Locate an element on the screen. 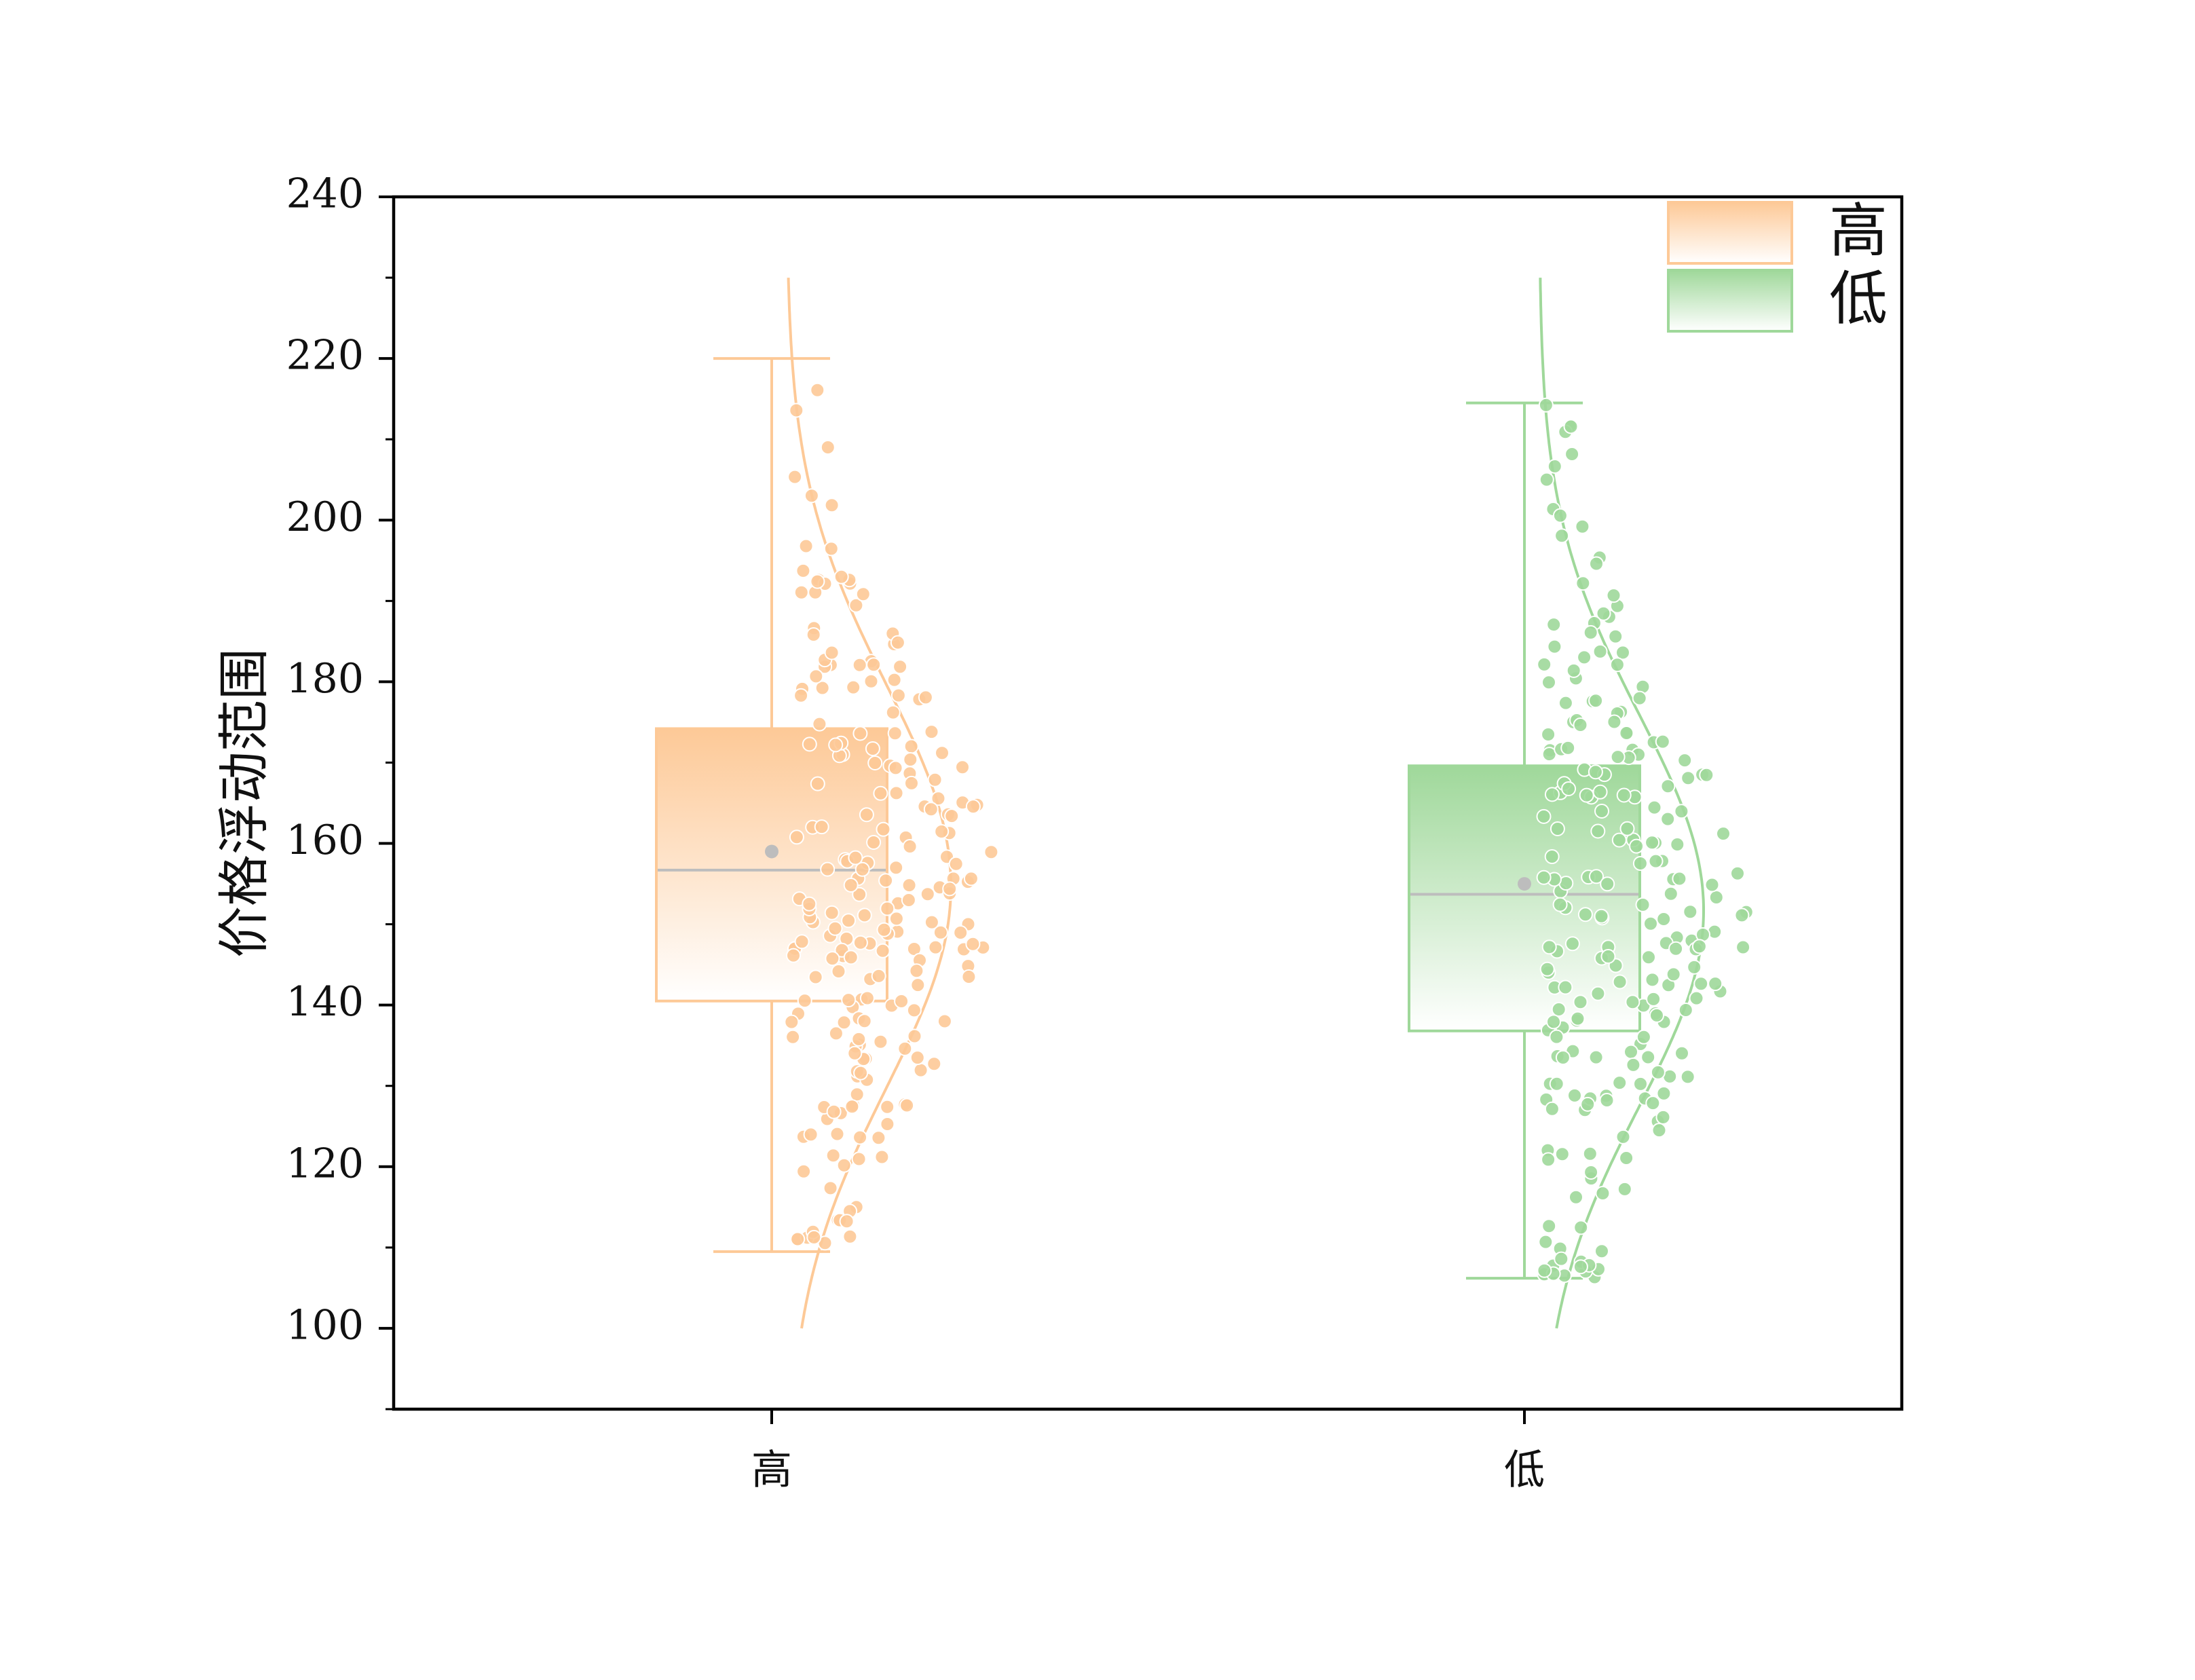  points-group is located at coordinates (891, 817).